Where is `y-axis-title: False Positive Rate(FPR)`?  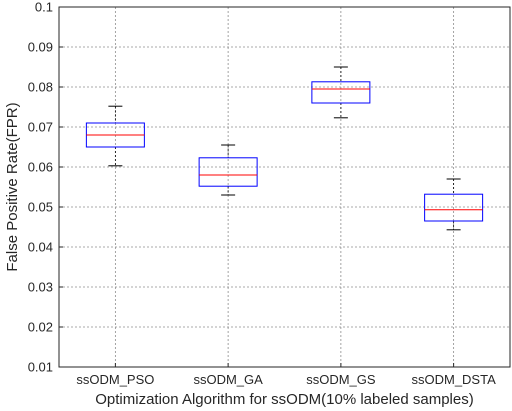
y-axis-title: False Positive Rate(FPR) is located at coordinates (12, 186).